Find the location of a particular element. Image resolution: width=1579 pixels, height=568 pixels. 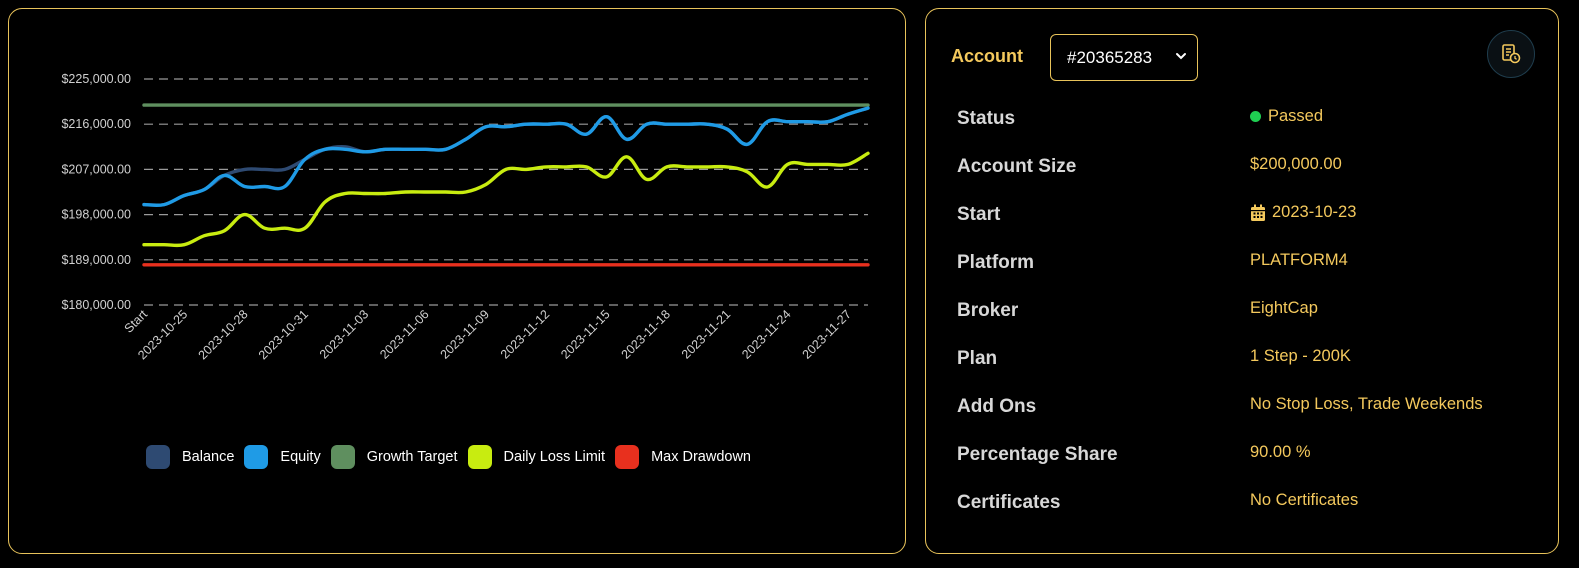

x-tick-label: 2023-11-24 is located at coordinates (766, 334).